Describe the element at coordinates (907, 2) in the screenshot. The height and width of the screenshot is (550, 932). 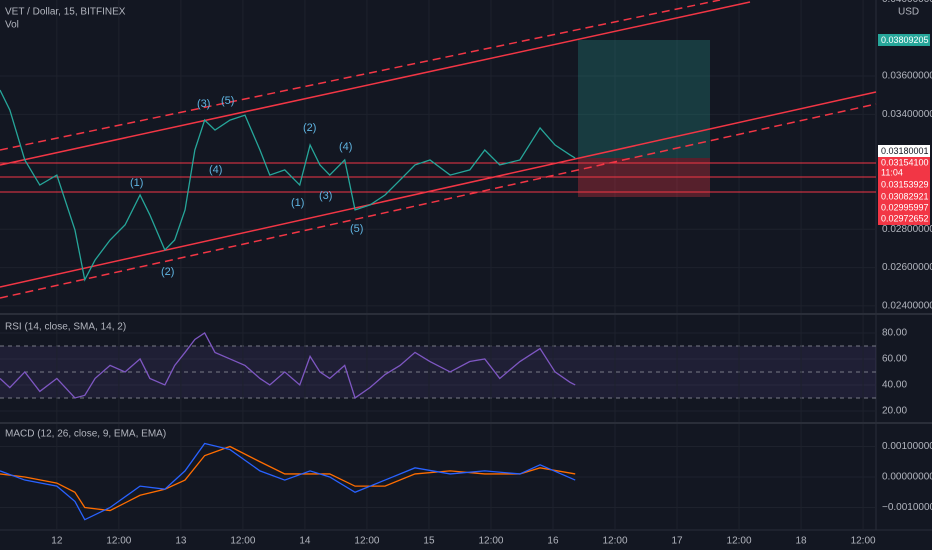
I see `y-tick-label: 0.04000000` at that location.